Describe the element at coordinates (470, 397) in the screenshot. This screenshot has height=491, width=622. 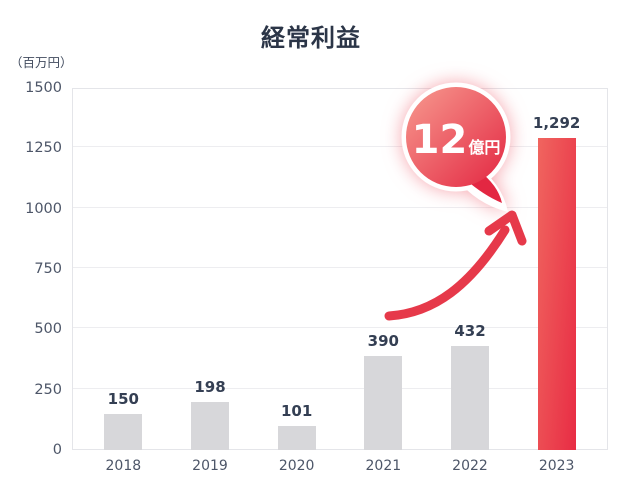
I see `bar-2022` at that location.